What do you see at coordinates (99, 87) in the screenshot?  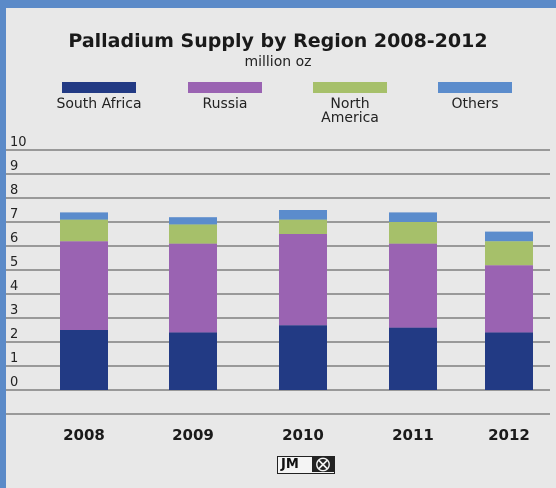 I see `legend-swatch-south-africa` at bounding box center [99, 87].